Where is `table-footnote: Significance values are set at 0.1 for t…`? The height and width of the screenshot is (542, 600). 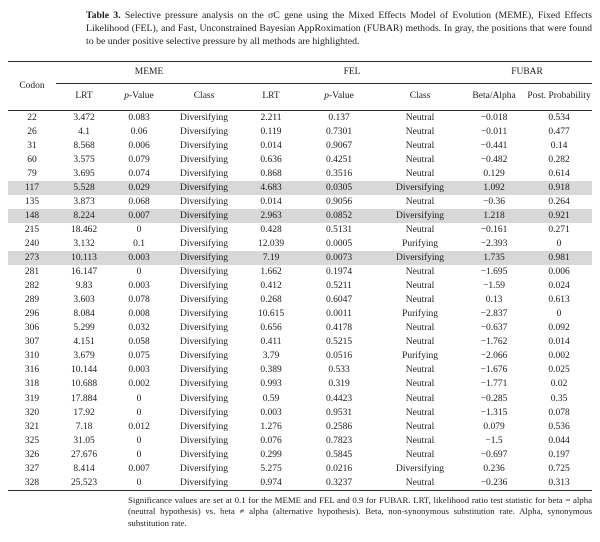
table-footnote: Significance values are set at 0.1 for t… is located at coordinates (360, 511).